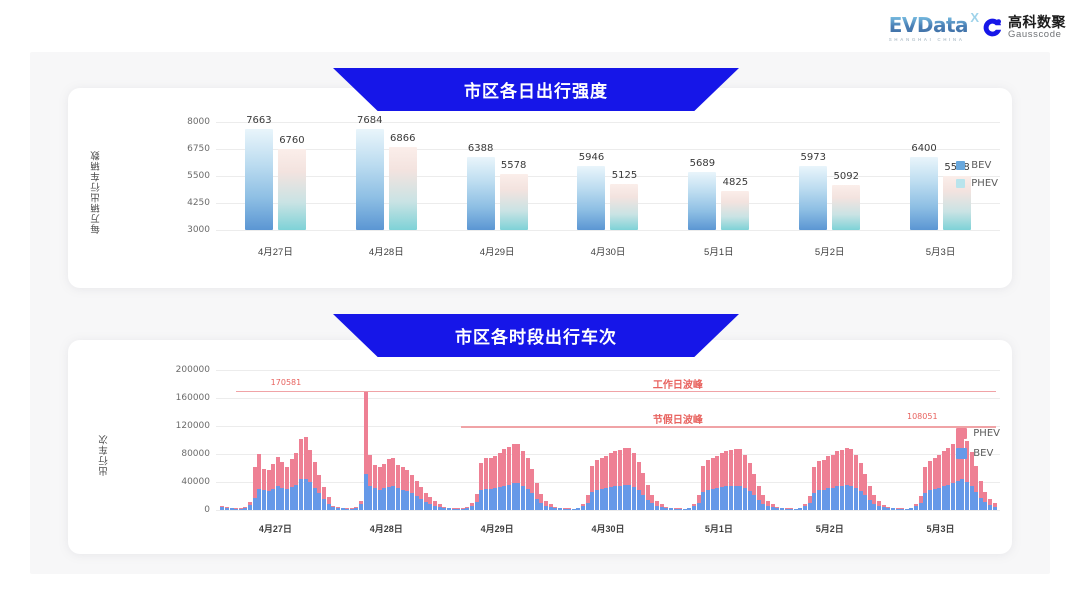 This screenshot has height=608, width=1080. I want to click on chart1-bar-bev: 6400, so click(924, 186).